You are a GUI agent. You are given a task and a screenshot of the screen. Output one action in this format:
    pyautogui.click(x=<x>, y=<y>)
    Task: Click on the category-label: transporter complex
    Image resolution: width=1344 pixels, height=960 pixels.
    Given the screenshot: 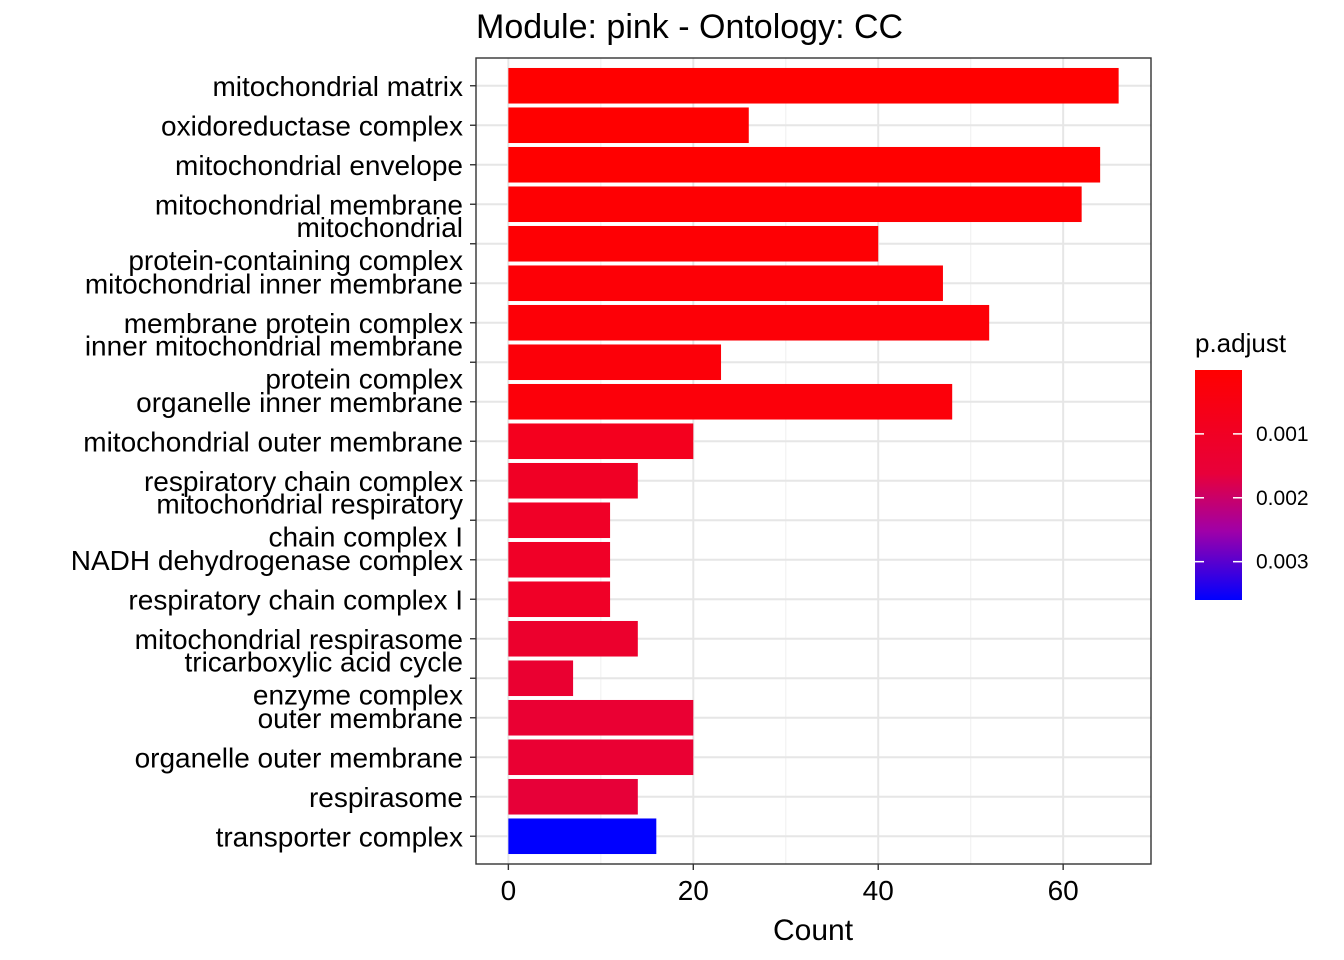 What is the action you would take?
    pyautogui.click(x=339, y=836)
    